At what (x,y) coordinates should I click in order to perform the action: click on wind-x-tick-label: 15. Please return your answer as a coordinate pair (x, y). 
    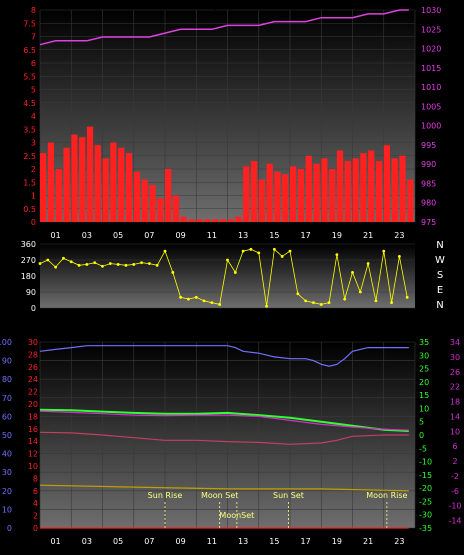
    Looking at the image, I should click on (274, 235).